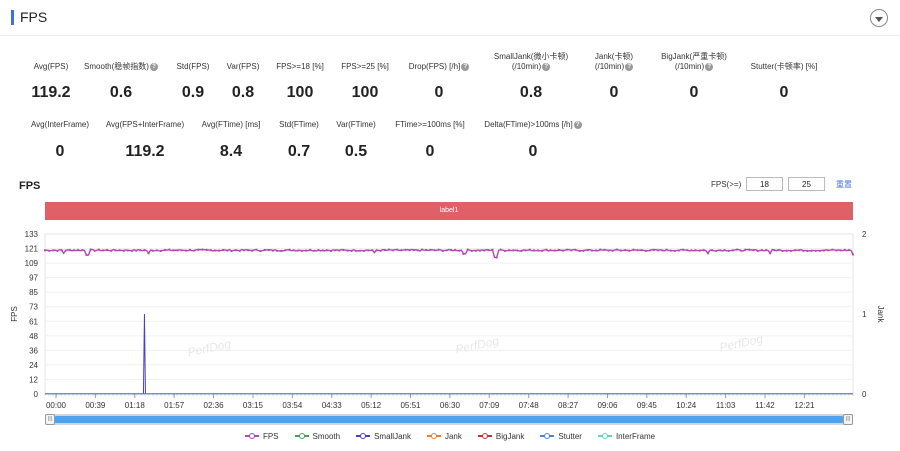 The height and width of the screenshot is (451, 900). What do you see at coordinates (804, 405) in the screenshot?
I see `x-tick-label: 12:21` at bounding box center [804, 405].